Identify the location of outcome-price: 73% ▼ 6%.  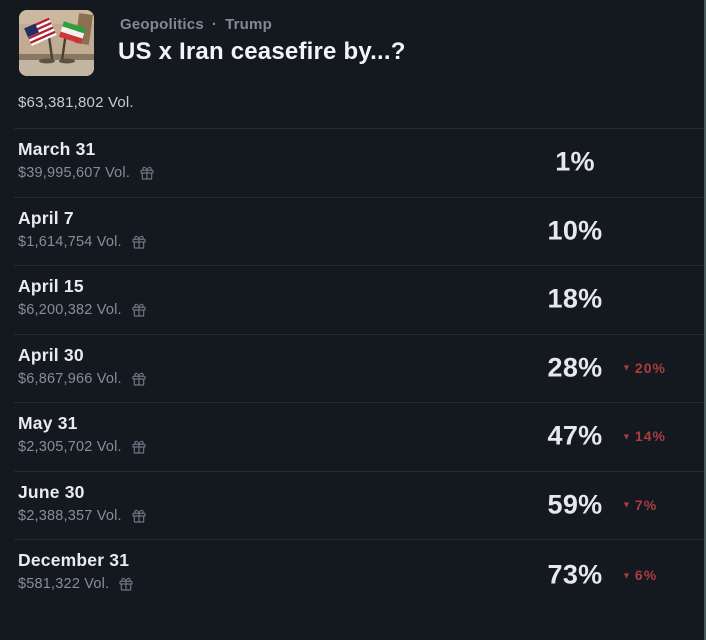
(581, 575).